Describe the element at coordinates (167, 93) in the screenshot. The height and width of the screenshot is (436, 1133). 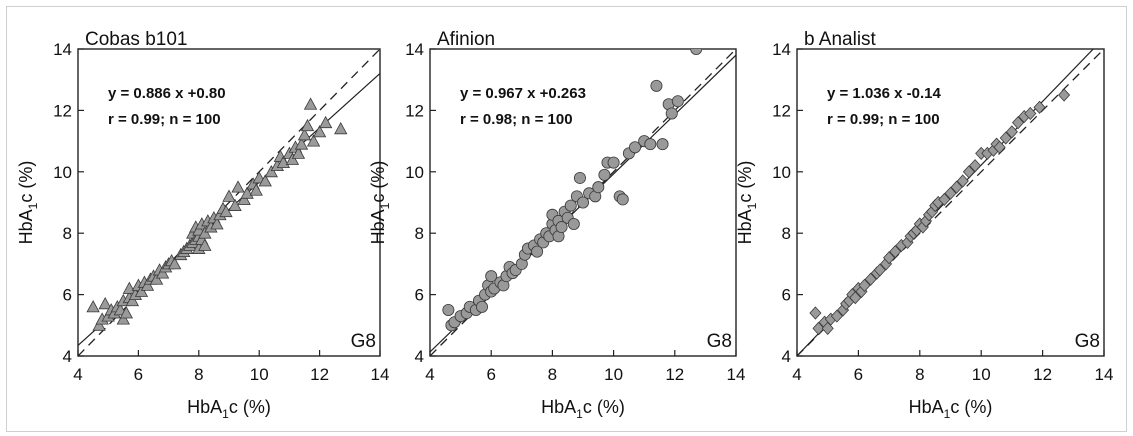
I see `regression-equation: y = 0.886 x +0.80` at that location.